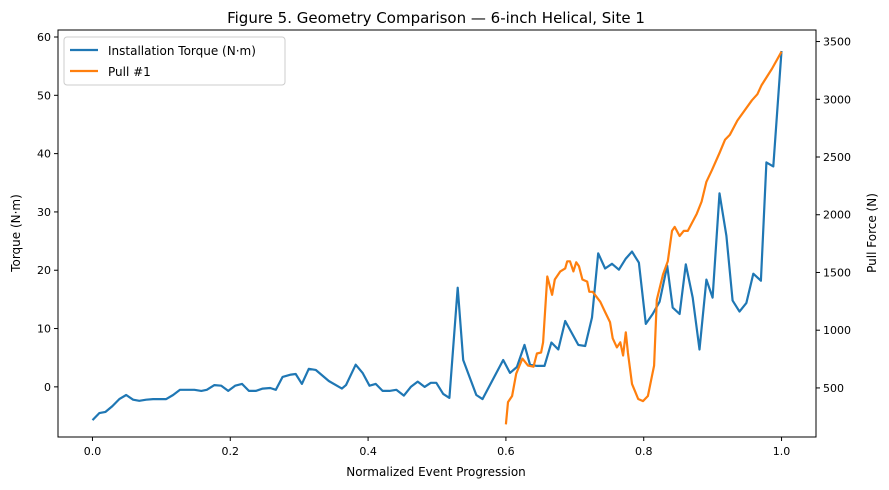  I want to click on y-left-tick-label: 60, so click(44, 37).